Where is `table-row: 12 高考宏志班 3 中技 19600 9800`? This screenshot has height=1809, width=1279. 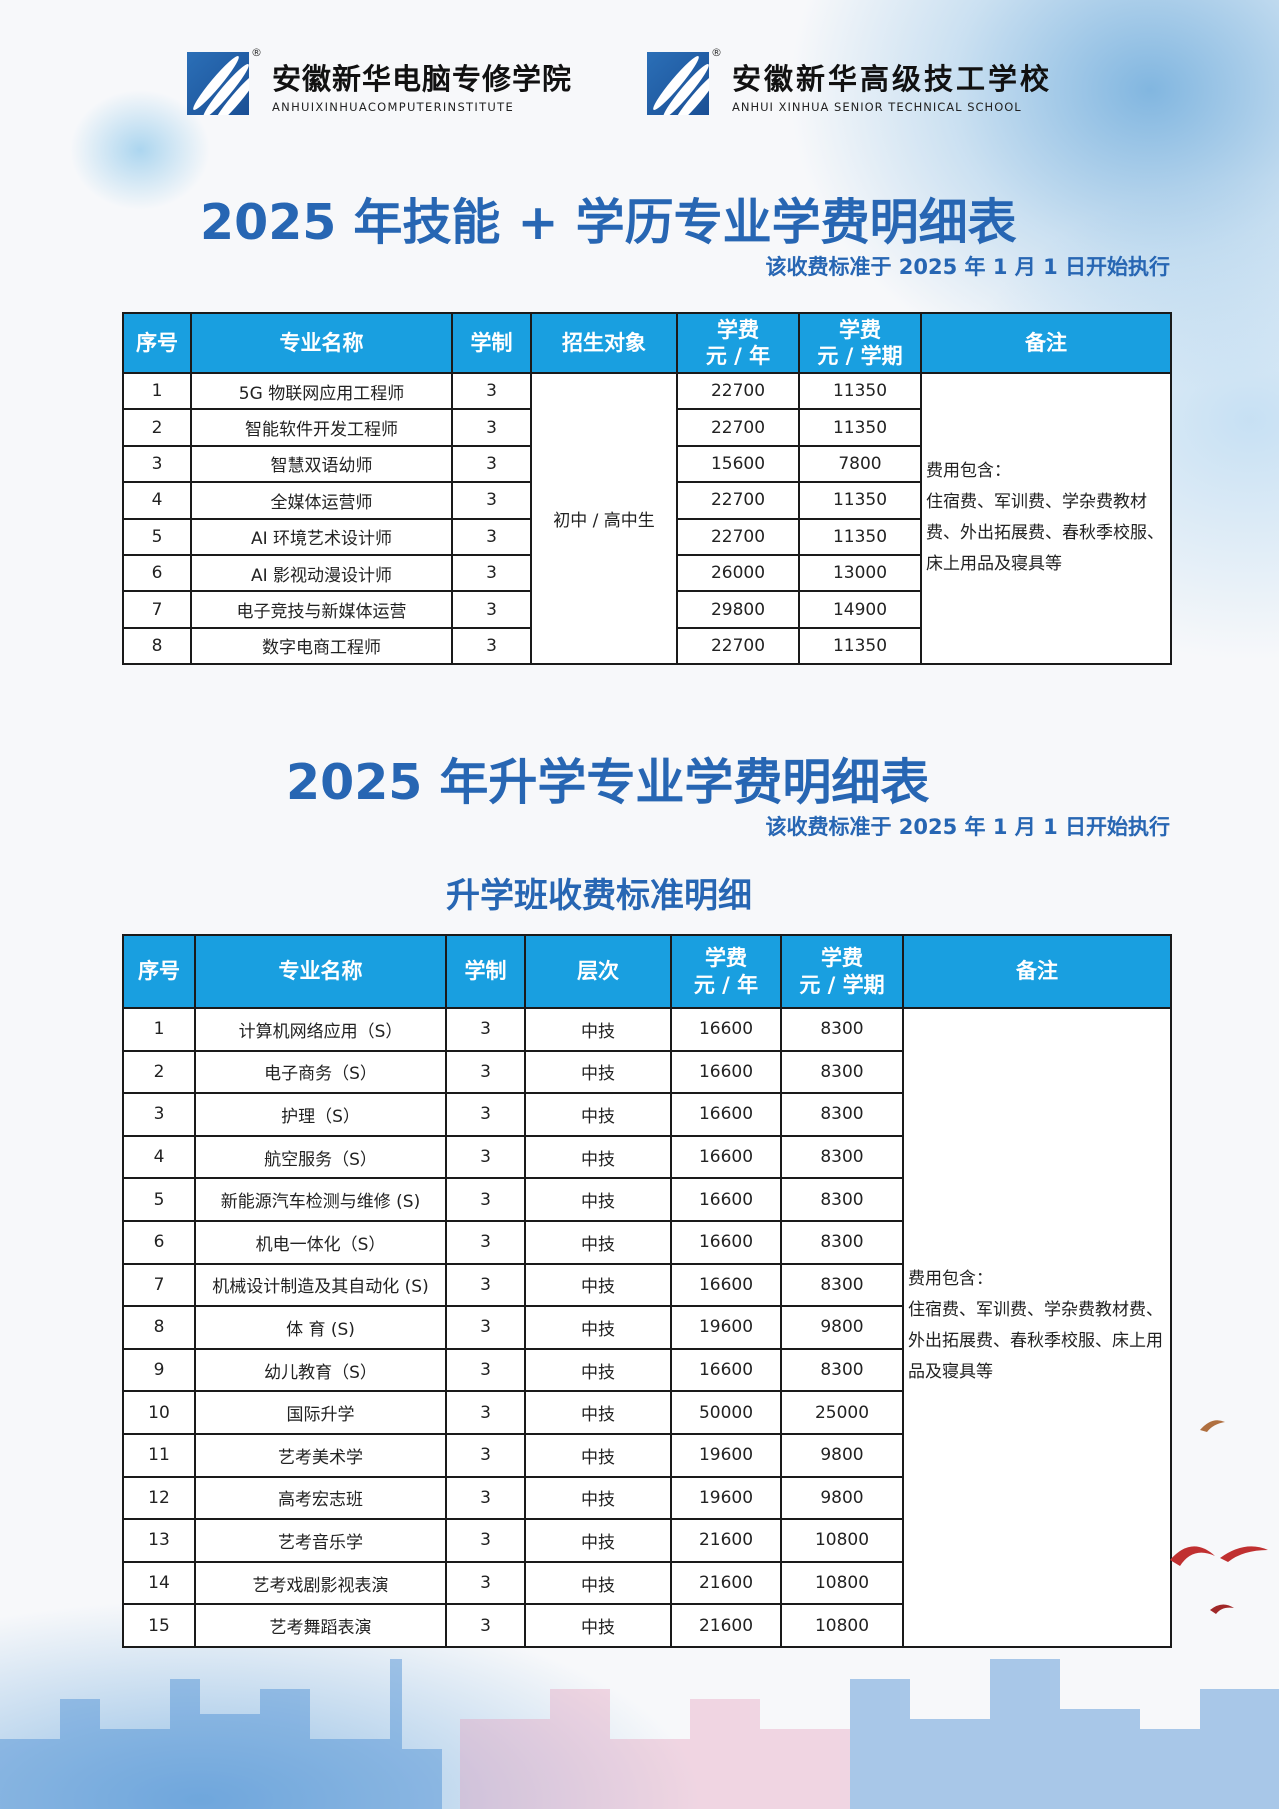
table-row: 12 高考宏志班 3 中技 19600 9800 is located at coordinates (646, 1498).